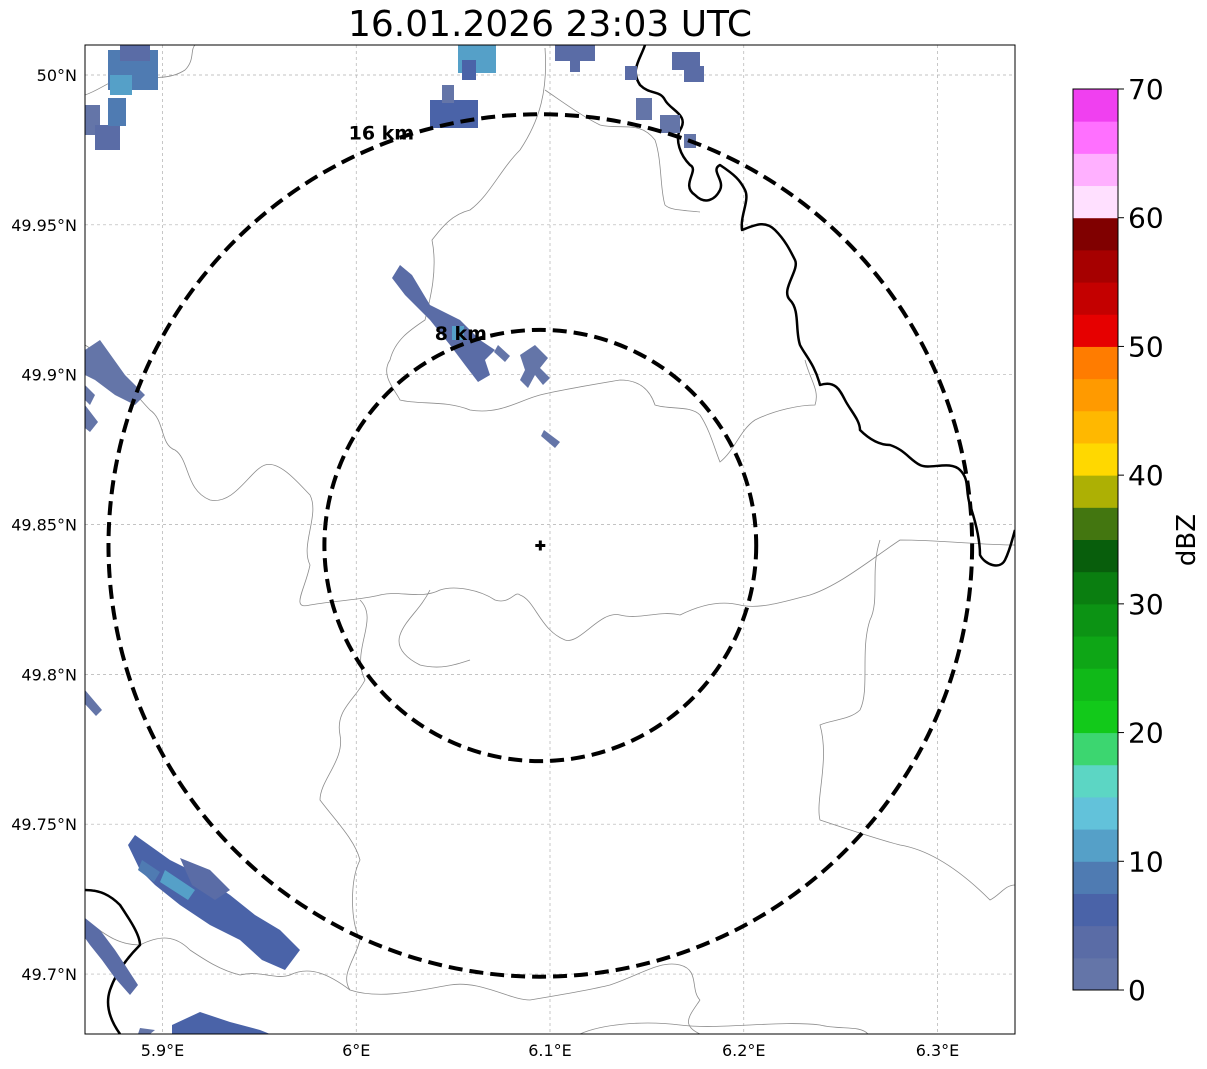 The width and height of the screenshot is (1207, 1069). I want to click on colorbar-tick-label: 60, so click(1146, 218).